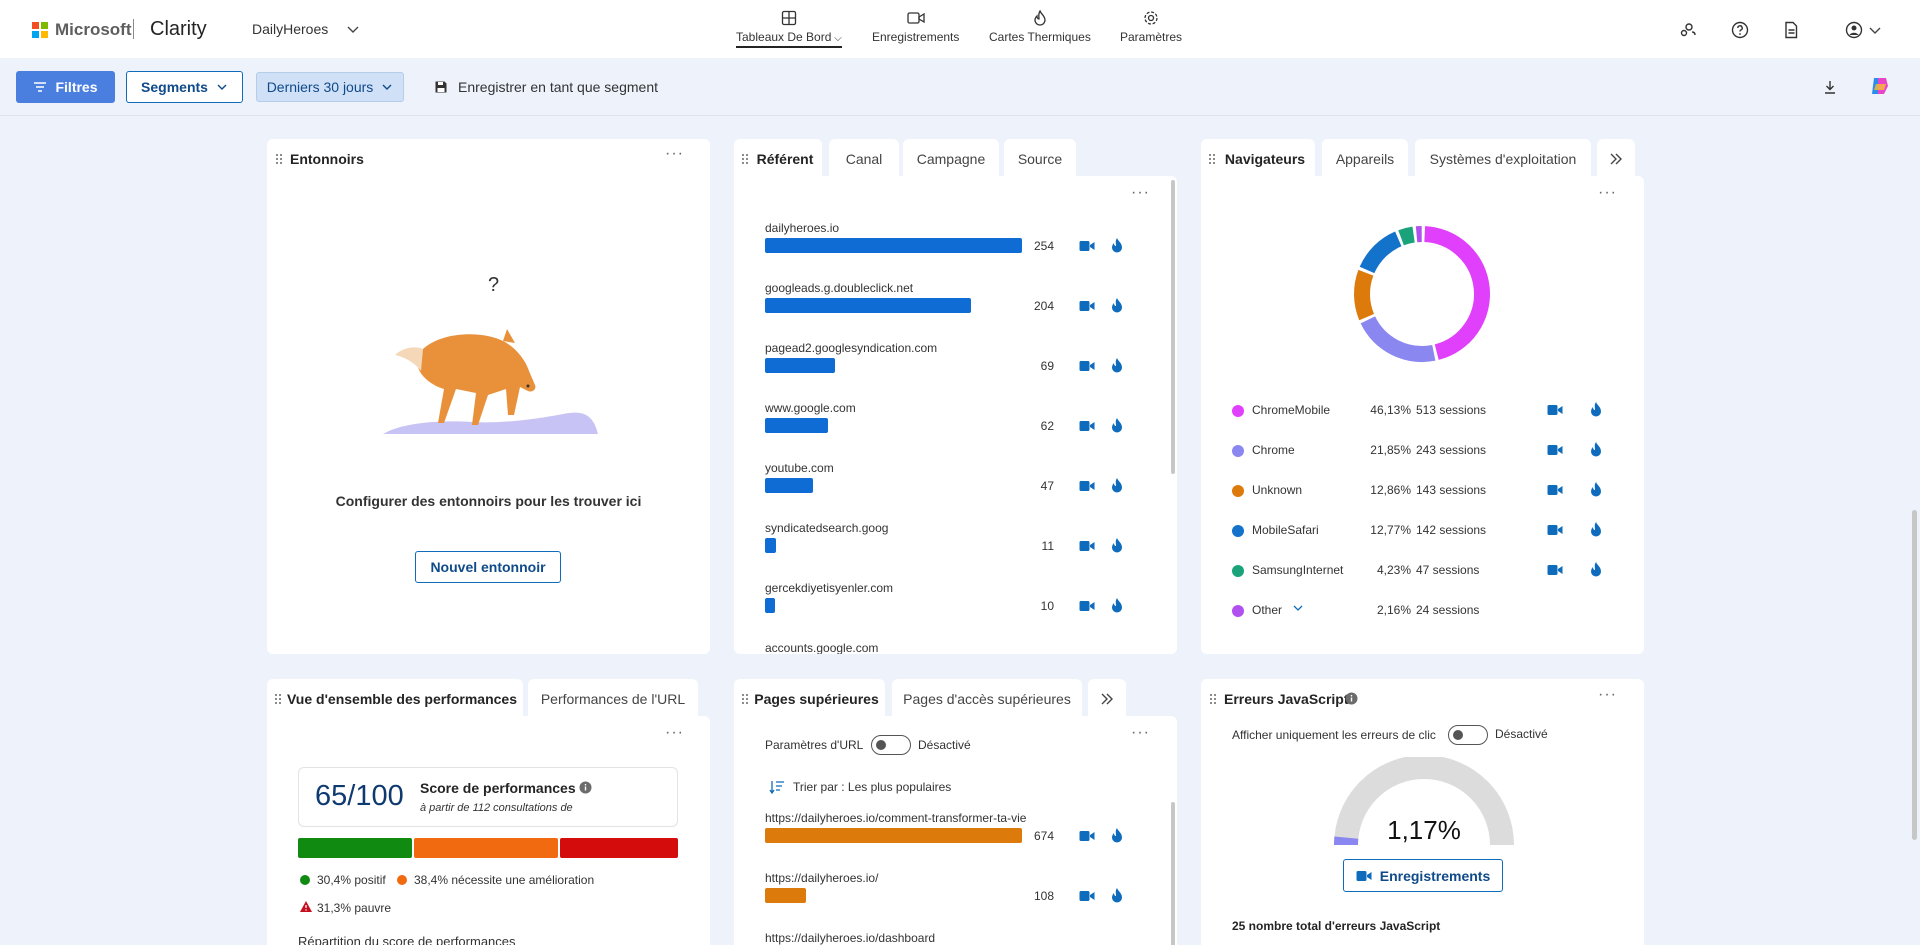 Image resolution: width=1920 pixels, height=945 pixels. What do you see at coordinates (864, 159) in the screenshot?
I see `tab-channel: Canal` at bounding box center [864, 159].